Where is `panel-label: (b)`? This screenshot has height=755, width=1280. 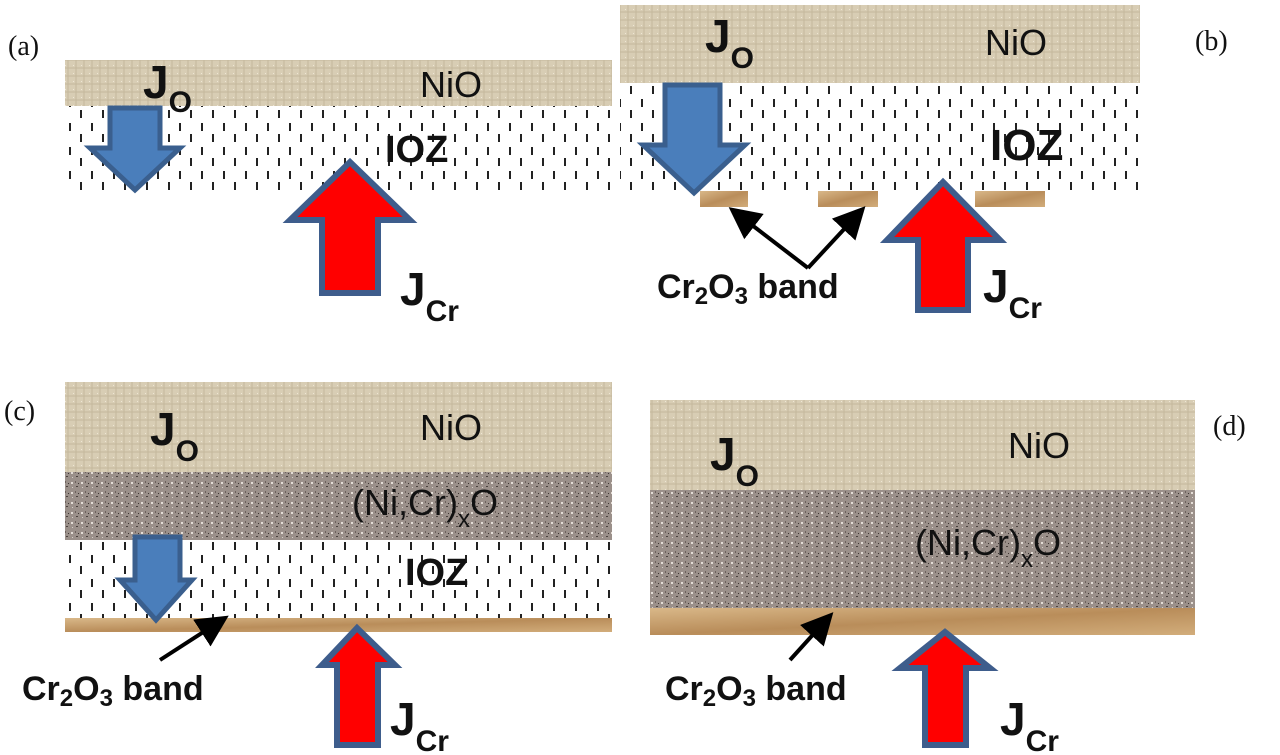
panel-label: (b) is located at coordinates (1211, 41).